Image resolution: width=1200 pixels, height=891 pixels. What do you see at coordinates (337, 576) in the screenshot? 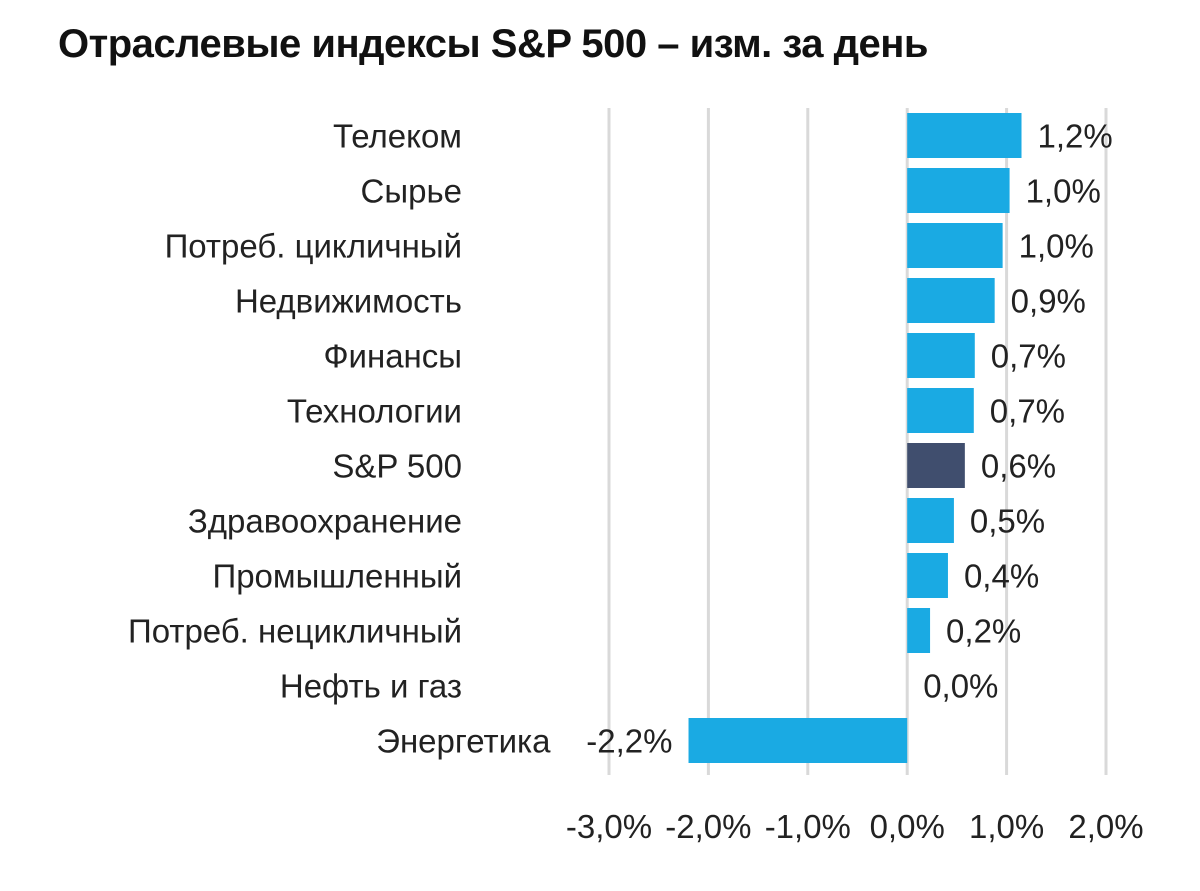
I see `category-label: Промышленный` at bounding box center [337, 576].